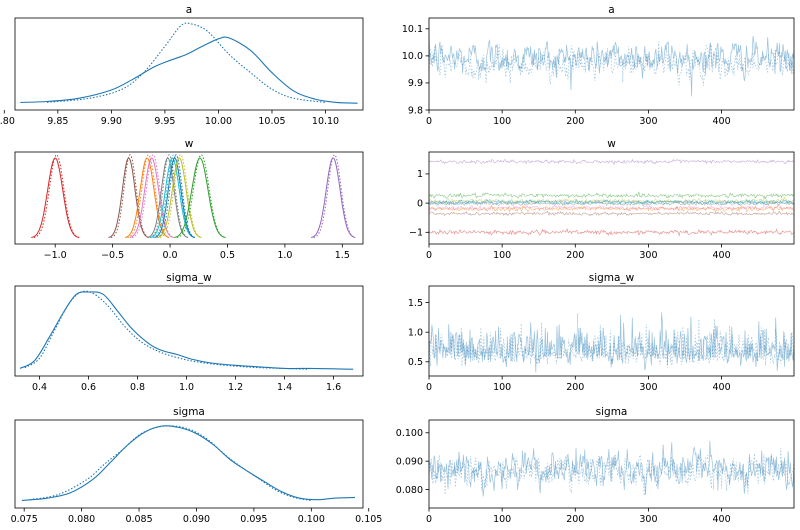  I want to click on x-tick-label: 0.085, so click(138, 519).